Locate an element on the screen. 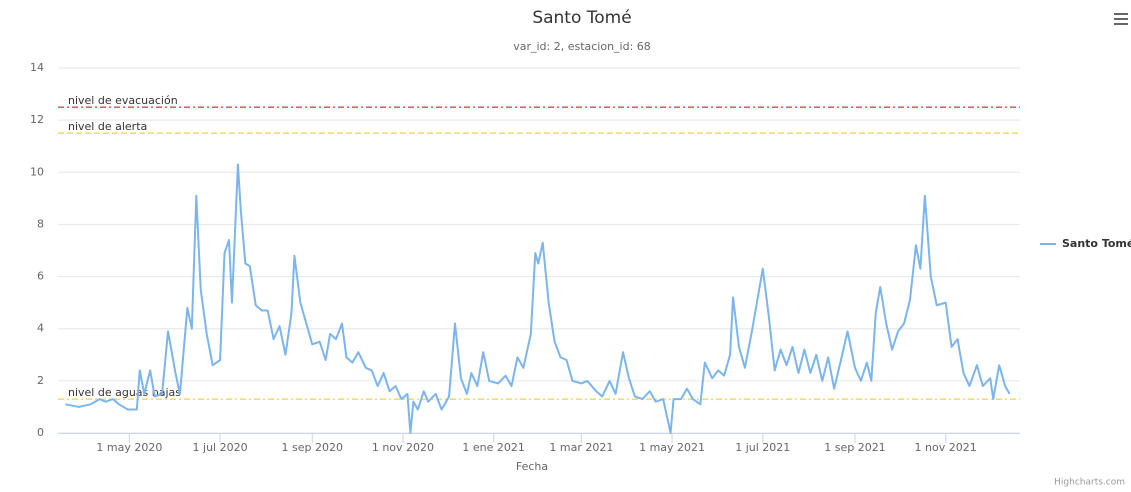 The image size is (1131, 492). chart-subtitle: var_id: 2, estacion_id: 68 is located at coordinates (582, 46).